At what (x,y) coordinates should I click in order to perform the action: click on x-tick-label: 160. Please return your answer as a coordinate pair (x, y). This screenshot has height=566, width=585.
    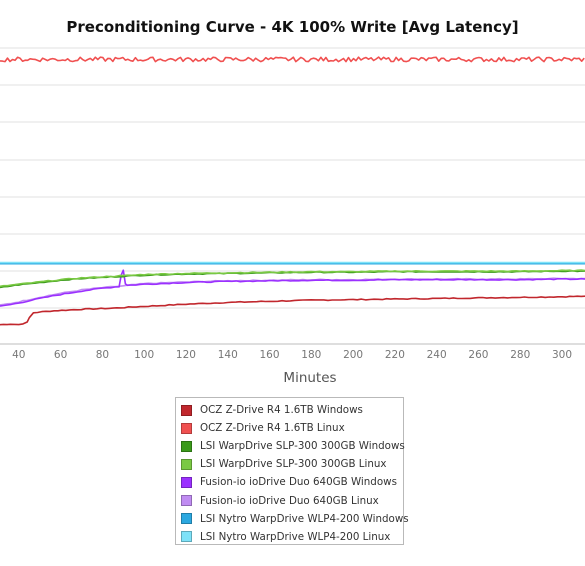
    Looking at the image, I should click on (269, 355).